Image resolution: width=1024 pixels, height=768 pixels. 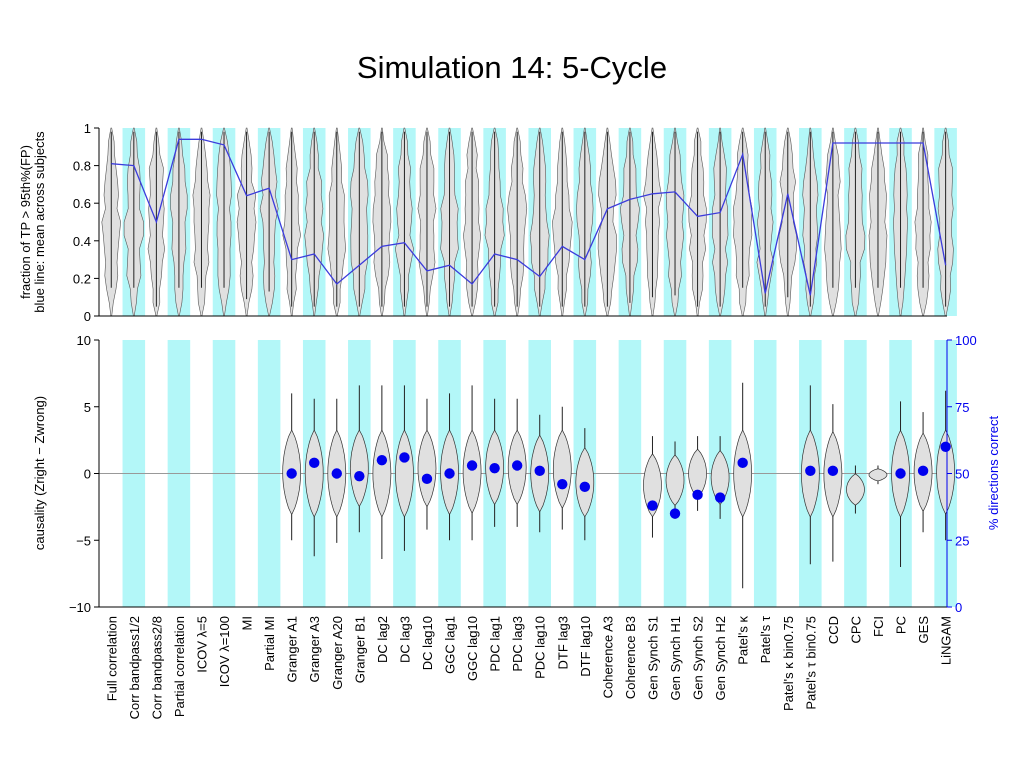 I want to click on category-label: ICOV λ=5, so click(x=202, y=644).